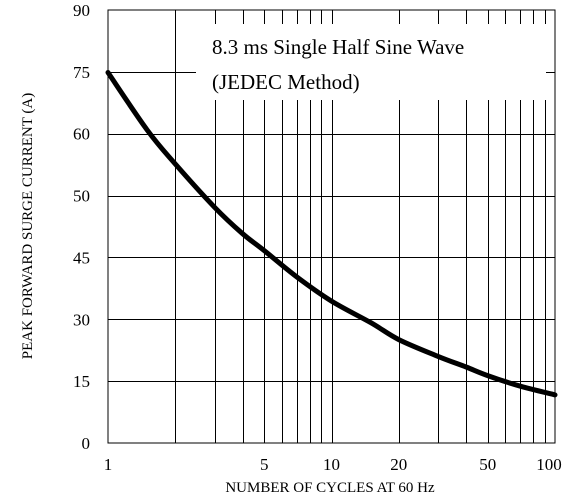 Image resolution: width=569 pixels, height=498 pixels. What do you see at coordinates (81, 257) in the screenshot?
I see `y-tick-label: 45` at bounding box center [81, 257].